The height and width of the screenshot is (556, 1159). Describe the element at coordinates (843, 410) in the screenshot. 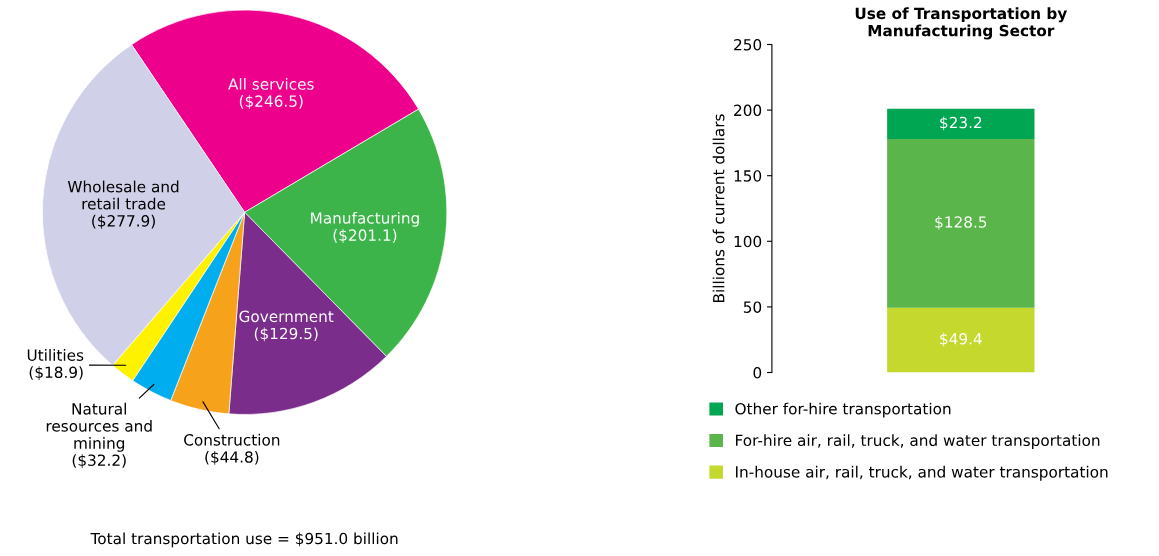

I see `legend-label: Other for-hire transportation` at that location.